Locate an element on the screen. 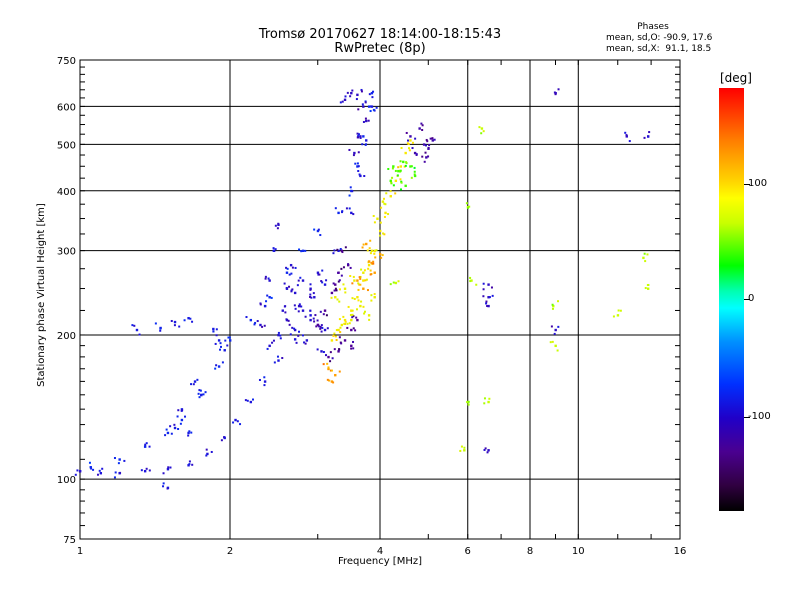 This screenshot has width=800, height=600. phases-x-stats: mean, sd,X: 91.1, 18.5 is located at coordinates (659, 49).